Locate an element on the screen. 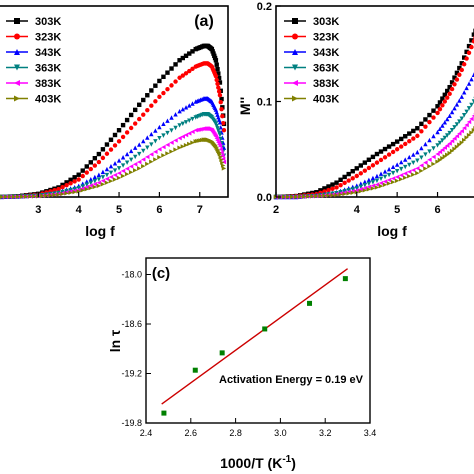  panel-c-x-axis-label-end: ) is located at coordinates (293, 463).